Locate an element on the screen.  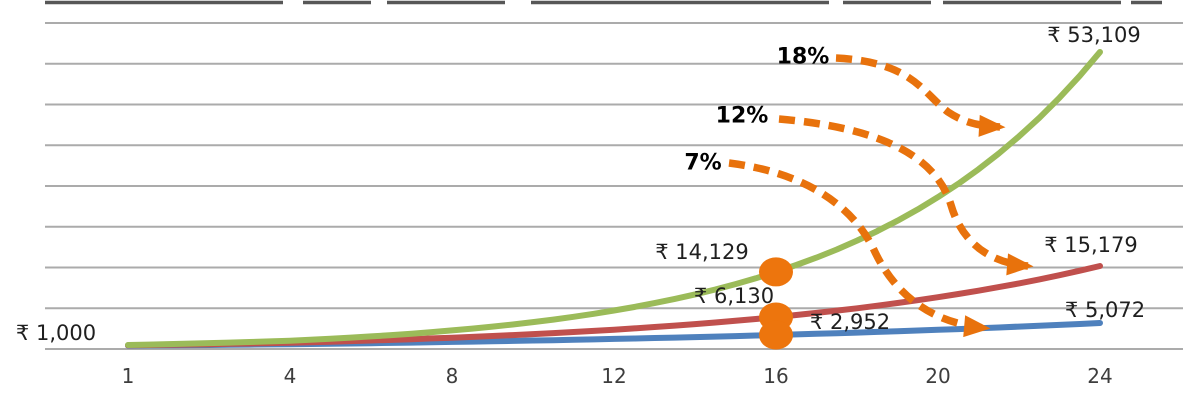
end-value-label-12pct: ₹ 15,179 is located at coordinates (1091, 245).